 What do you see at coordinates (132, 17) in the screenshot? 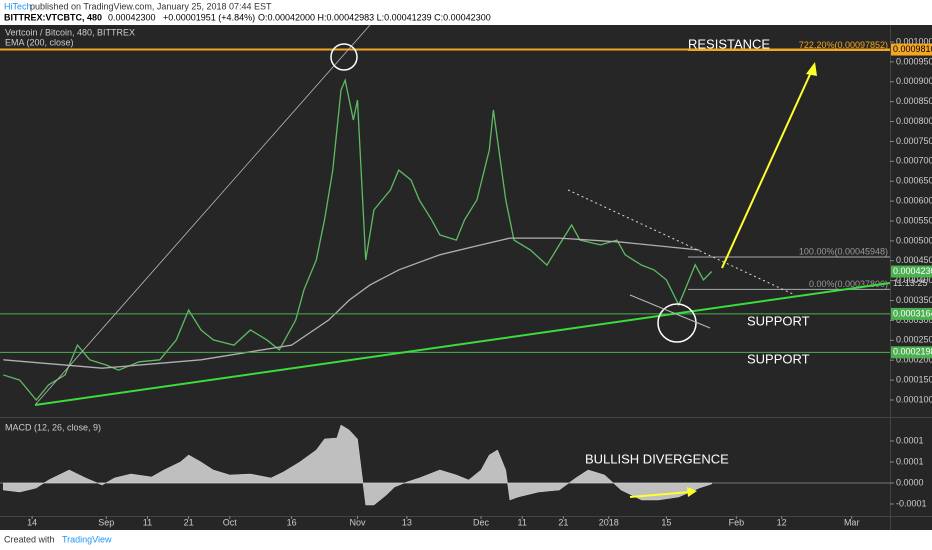
I see `last: 0.00042300` at bounding box center [132, 17].